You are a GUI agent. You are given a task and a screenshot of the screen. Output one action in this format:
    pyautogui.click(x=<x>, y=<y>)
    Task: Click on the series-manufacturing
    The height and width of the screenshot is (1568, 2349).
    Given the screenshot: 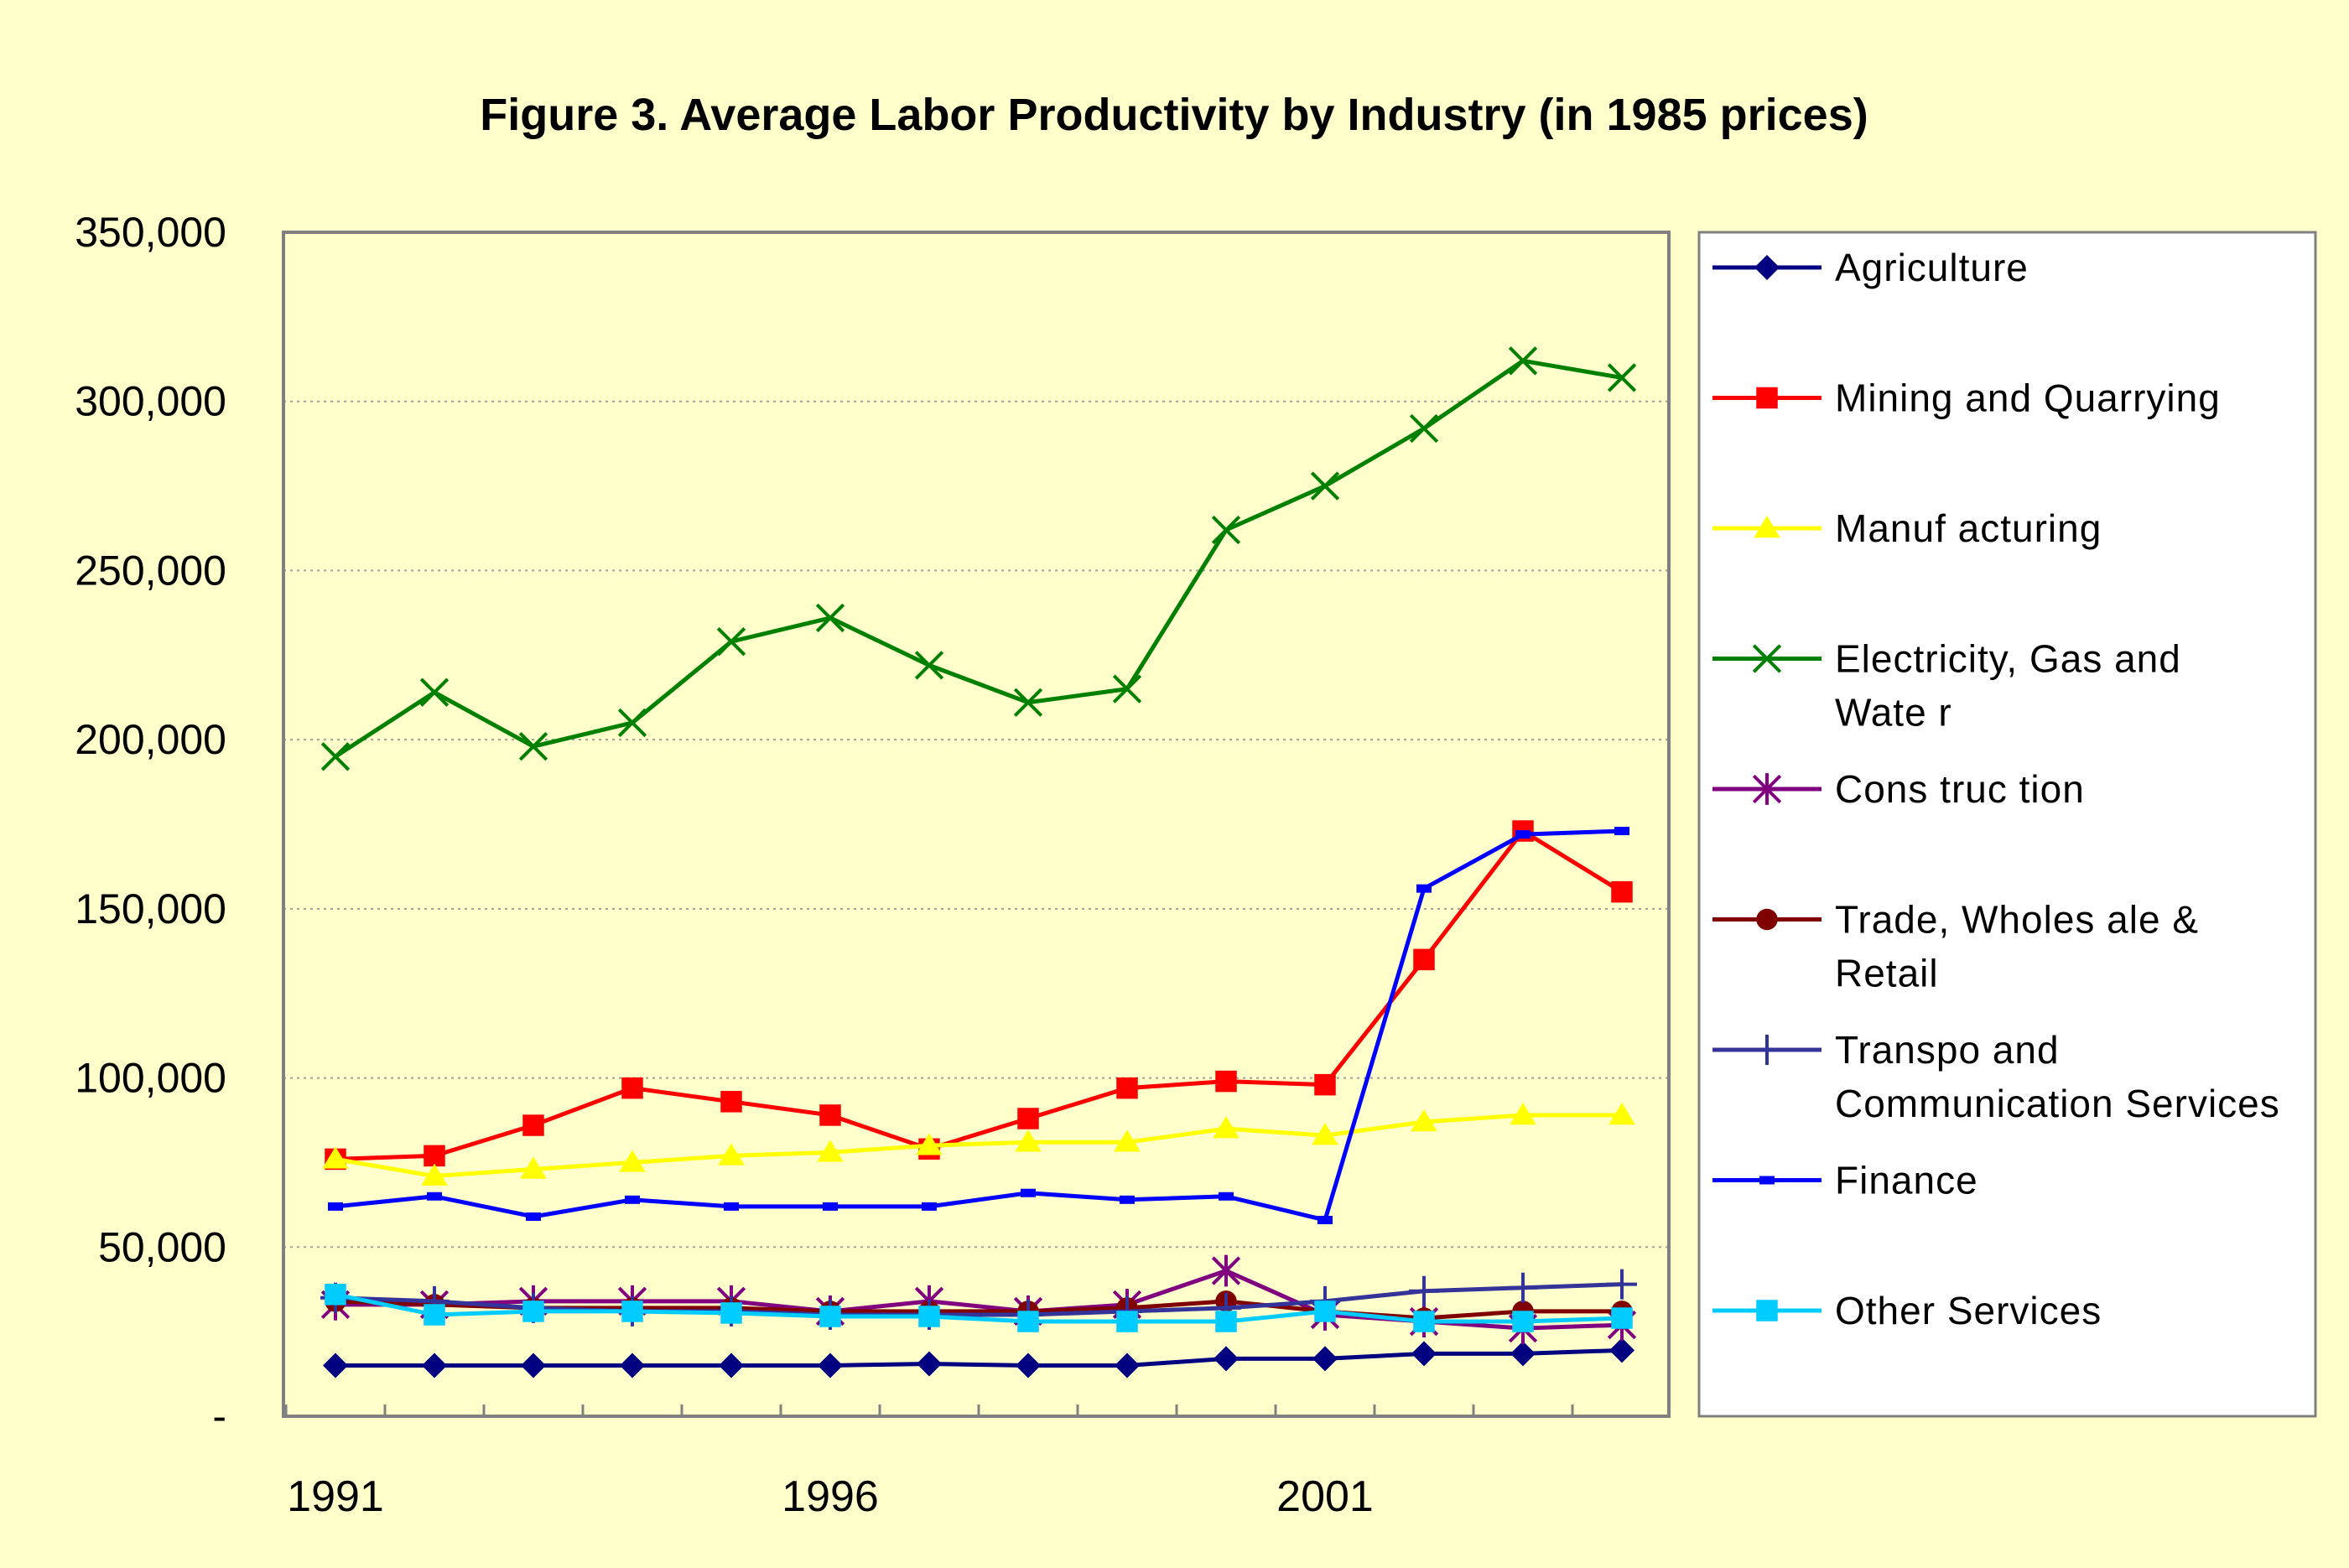 What is the action you would take?
    pyautogui.click(x=978, y=1144)
    